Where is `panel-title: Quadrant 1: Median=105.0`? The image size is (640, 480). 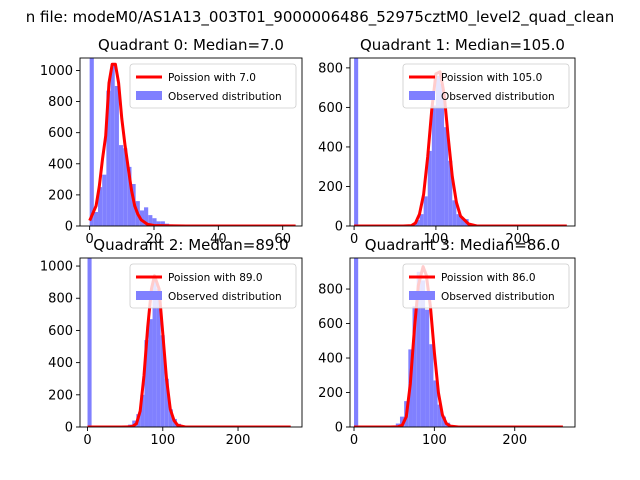 panel-title: Quadrant 1: Median=105.0 is located at coordinates (462, 45).